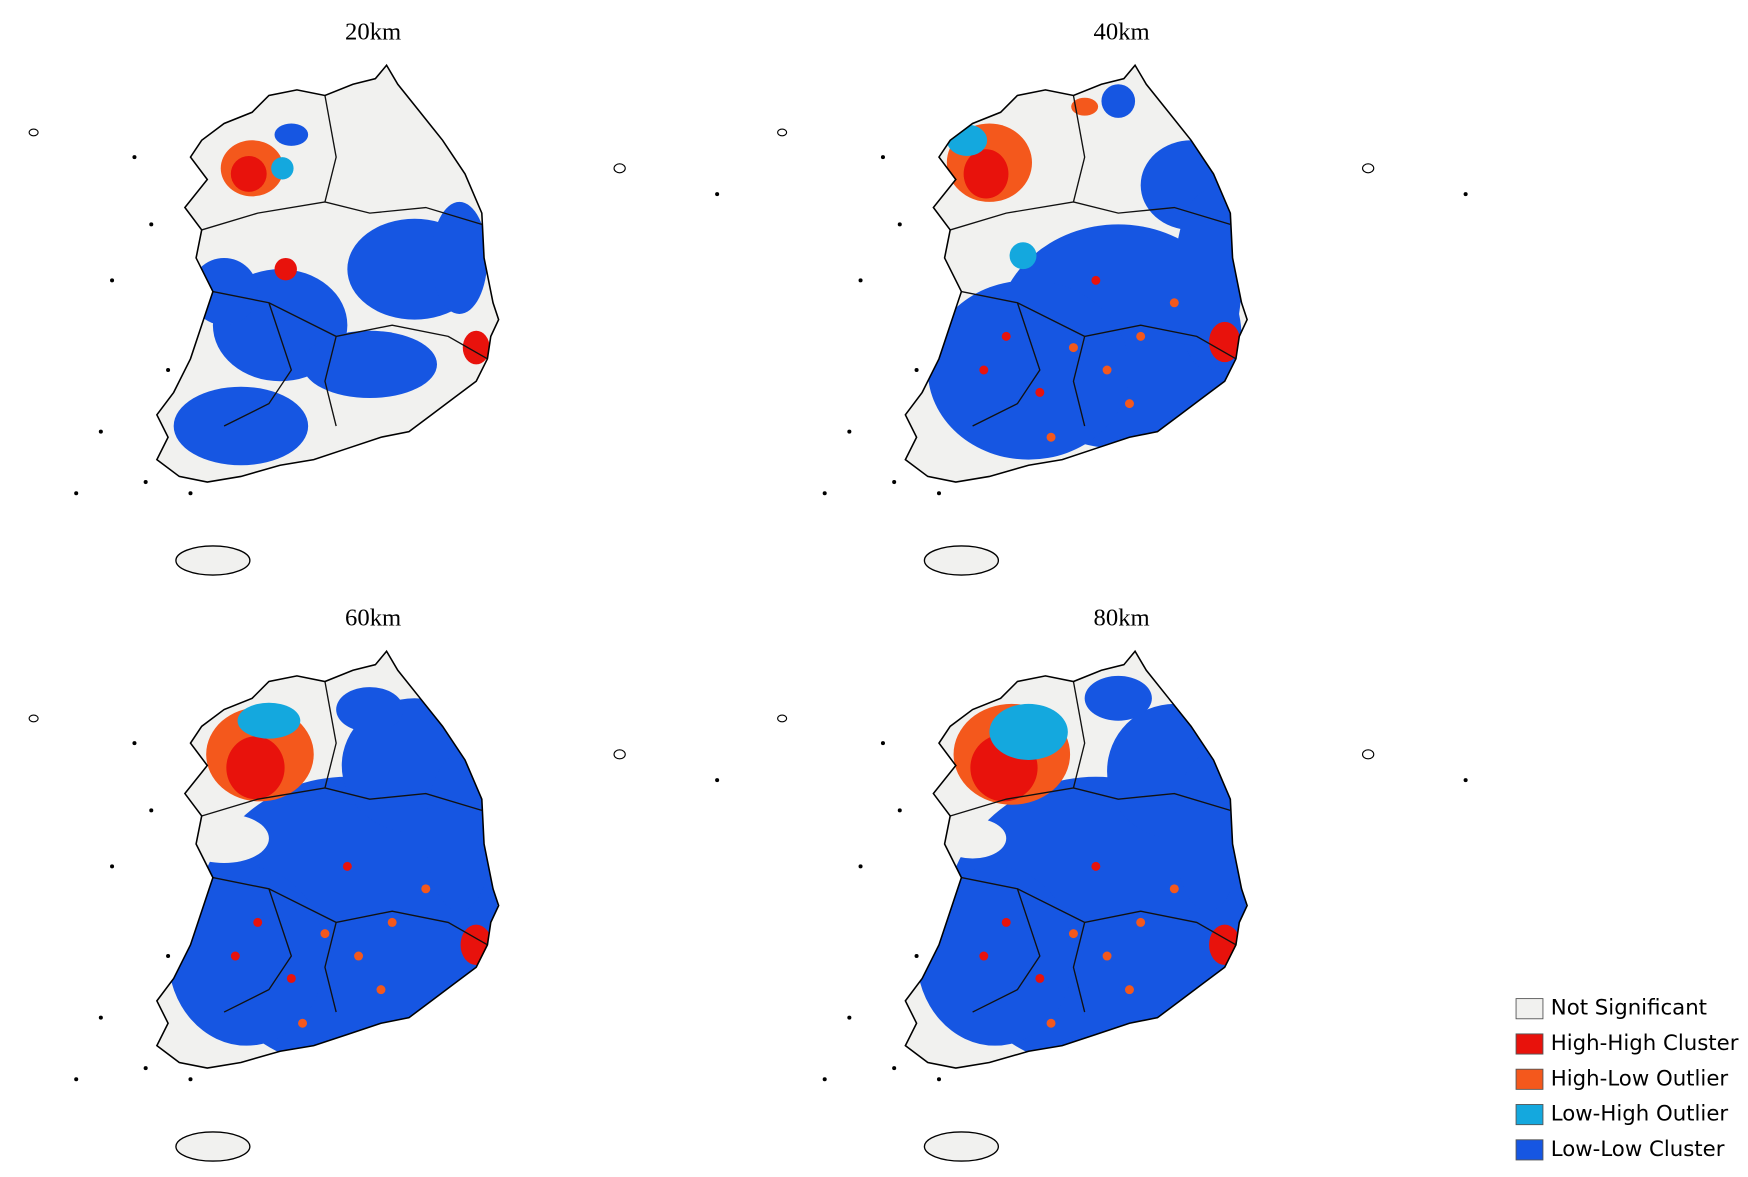 The height and width of the screenshot is (1177, 1748). What do you see at coordinates (1640, 1114) in the screenshot?
I see `legend-label: Low-High Outlier` at bounding box center [1640, 1114].